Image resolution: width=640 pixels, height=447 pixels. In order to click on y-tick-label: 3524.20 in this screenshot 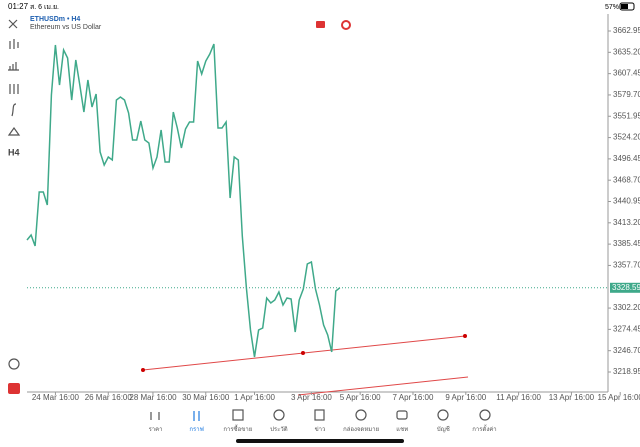, I will do `click(626, 137)`.